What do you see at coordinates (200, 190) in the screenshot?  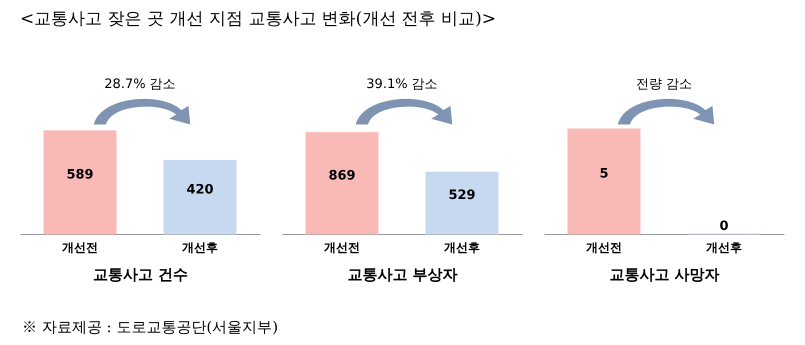 I see `data-label: 420` at bounding box center [200, 190].